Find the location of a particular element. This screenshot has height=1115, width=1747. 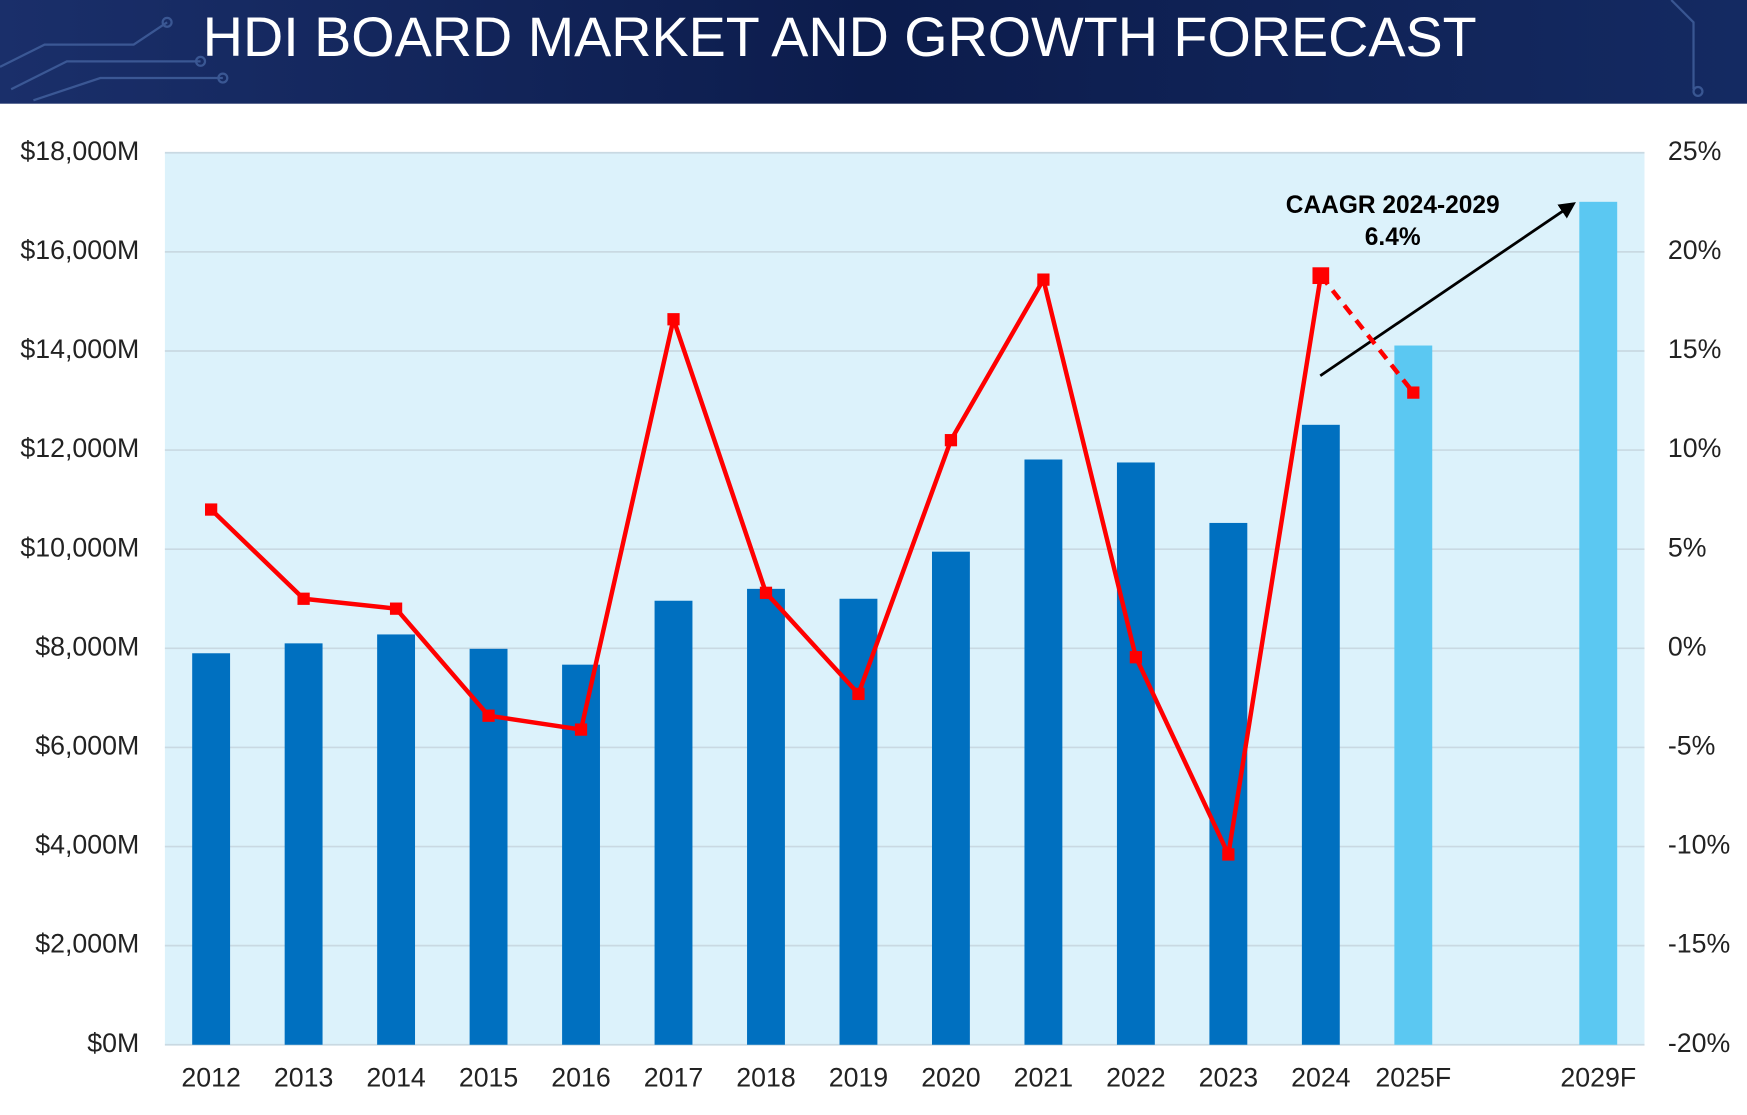

x-tick-label: 2012 is located at coordinates (210, 1077).